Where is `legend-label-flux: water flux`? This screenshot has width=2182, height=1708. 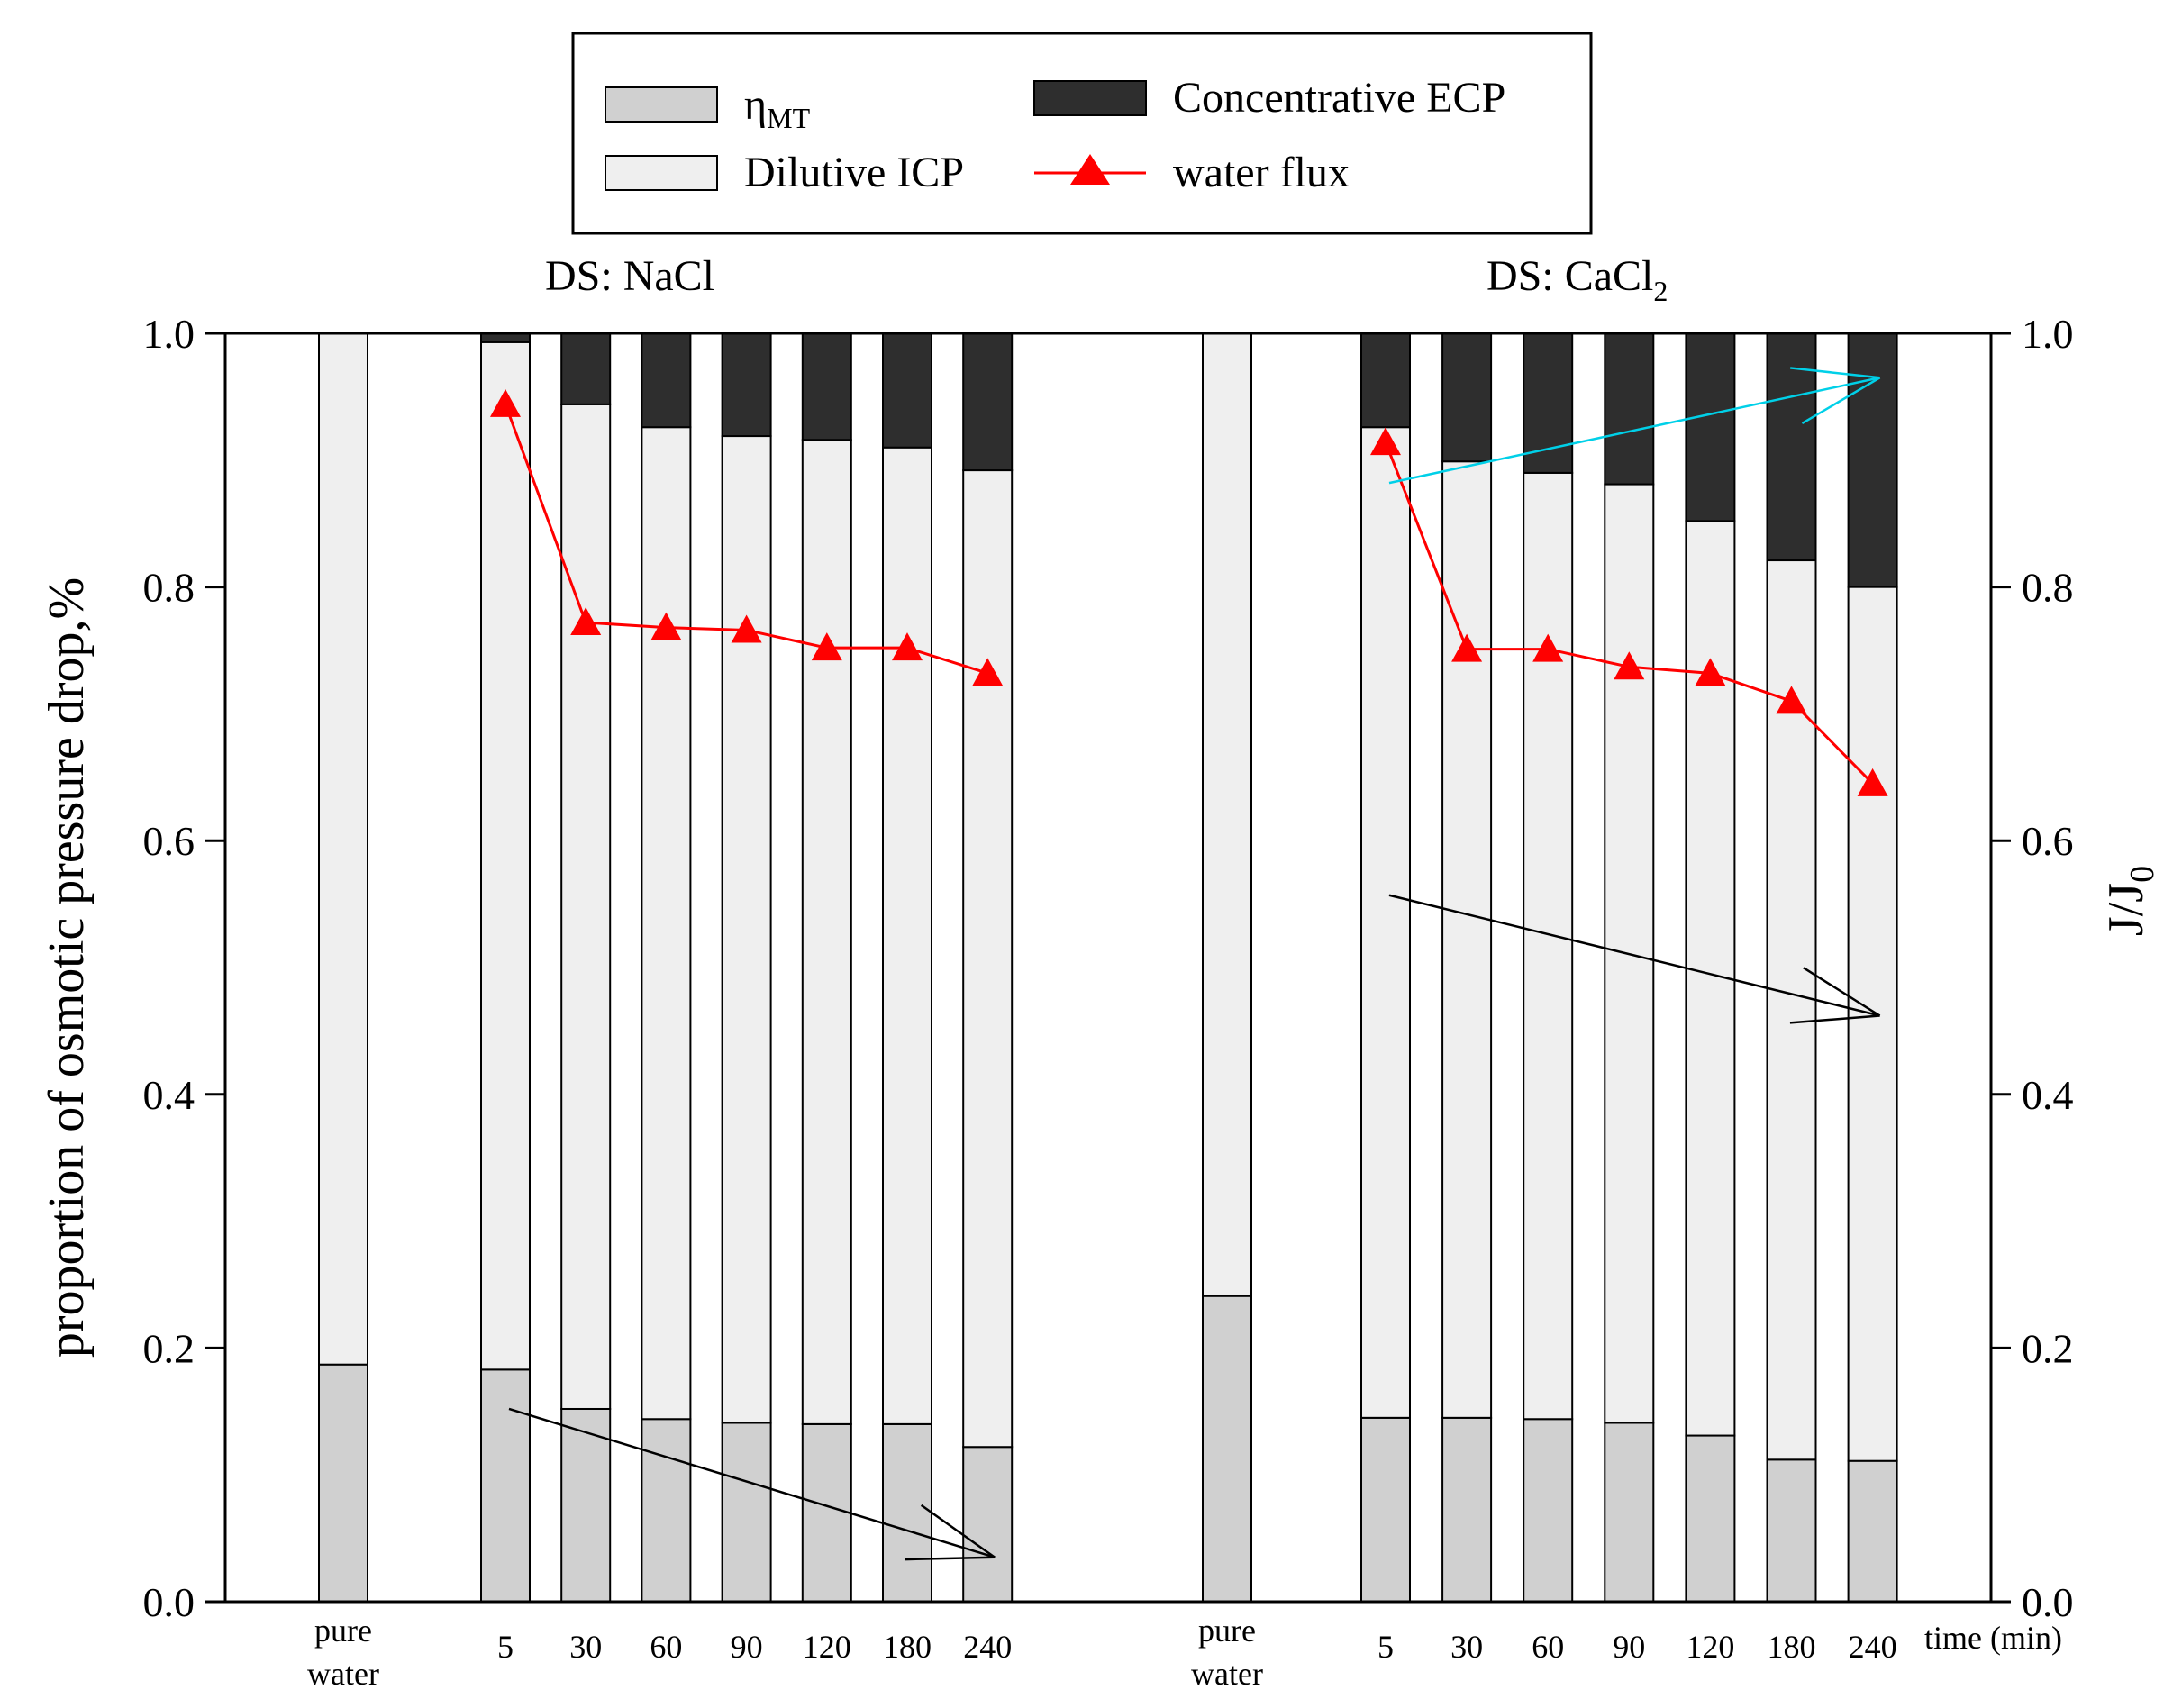 legend-label-flux: water flux is located at coordinates (1261, 172).